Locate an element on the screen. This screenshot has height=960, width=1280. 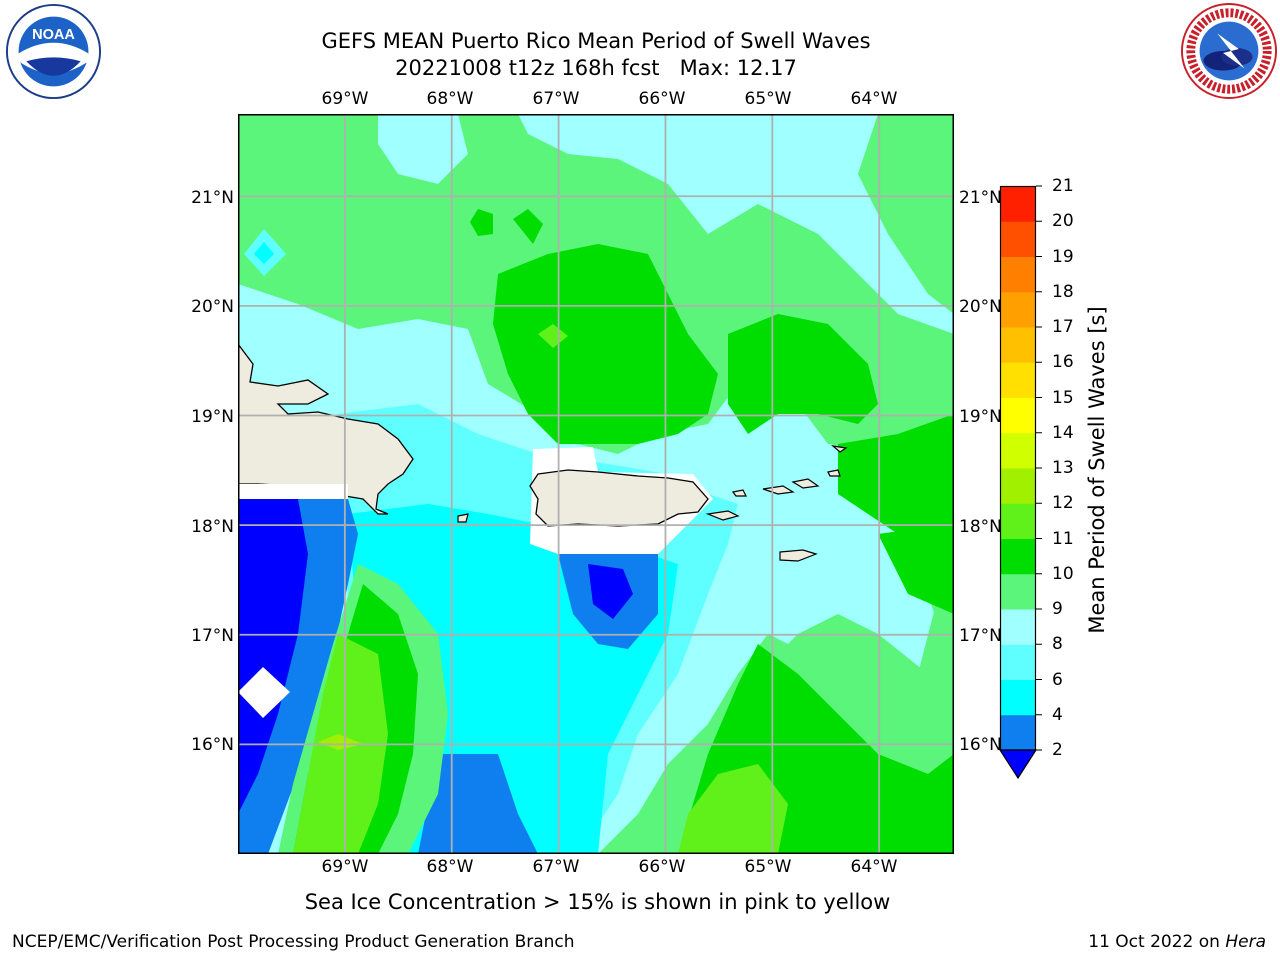
missing-data-diamond is located at coordinates (264, 692).